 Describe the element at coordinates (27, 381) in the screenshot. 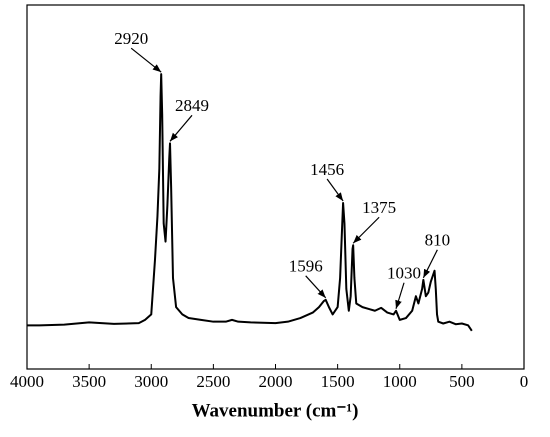

I see `x-tick-label: 4000` at that location.